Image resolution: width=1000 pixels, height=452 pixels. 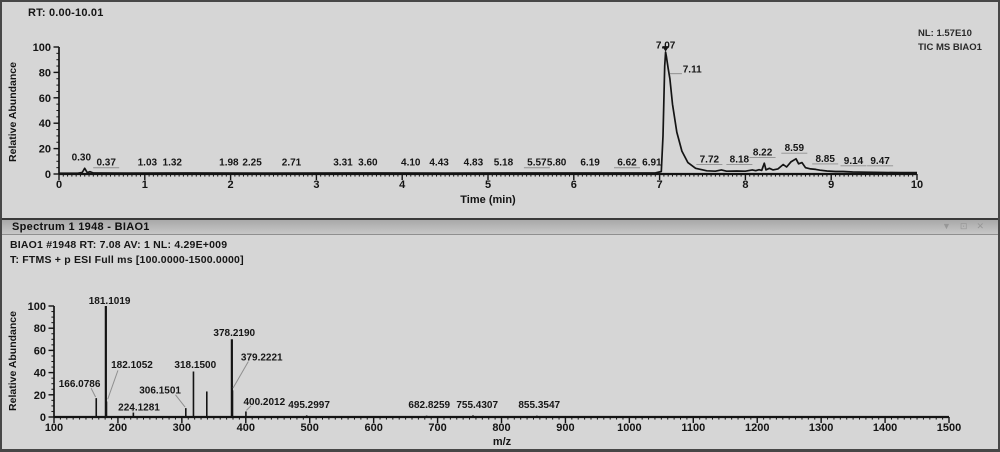 I want to click on peak-label: 318.1500, so click(x=195, y=365).